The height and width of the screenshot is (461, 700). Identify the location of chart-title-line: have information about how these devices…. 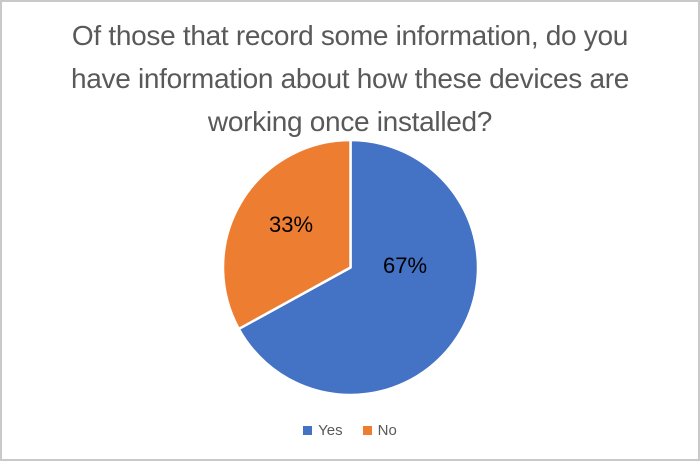
(350, 78).